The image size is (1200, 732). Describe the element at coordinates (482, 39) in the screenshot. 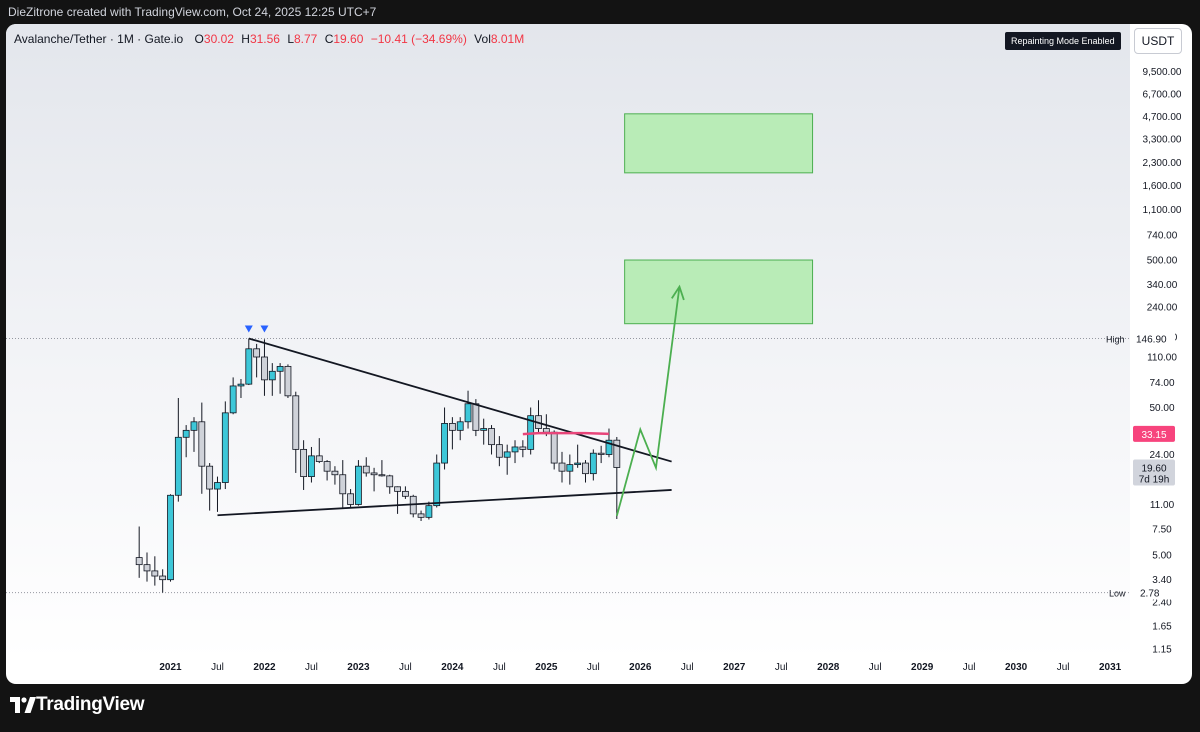

I see `volume-label: Vol` at that location.